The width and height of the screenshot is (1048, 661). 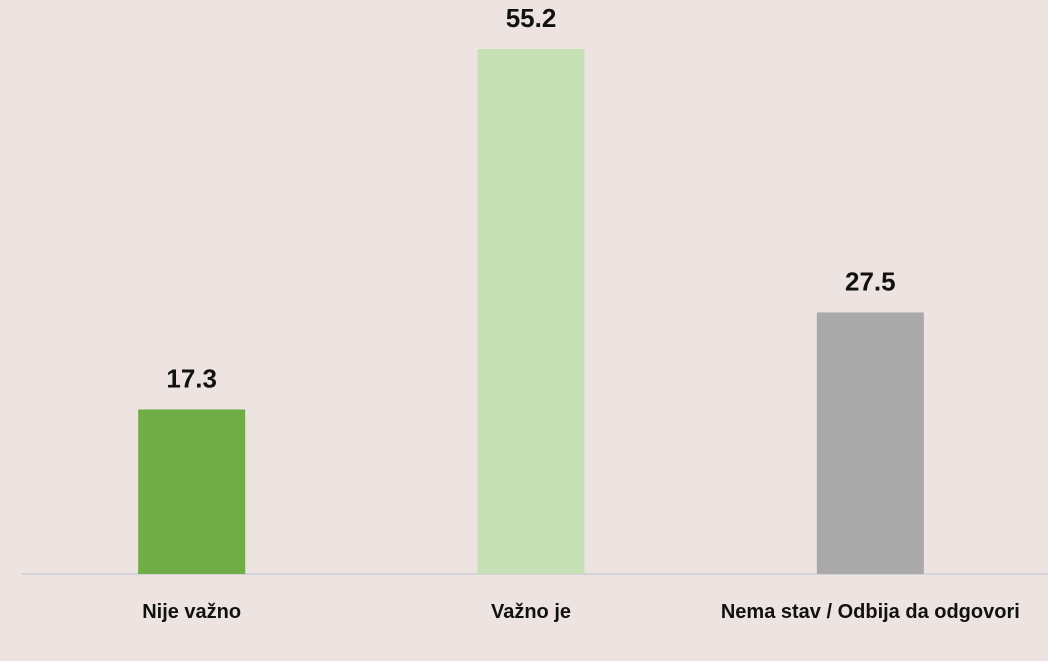 I want to click on x-tick-label: Nije važno, so click(x=192, y=612).